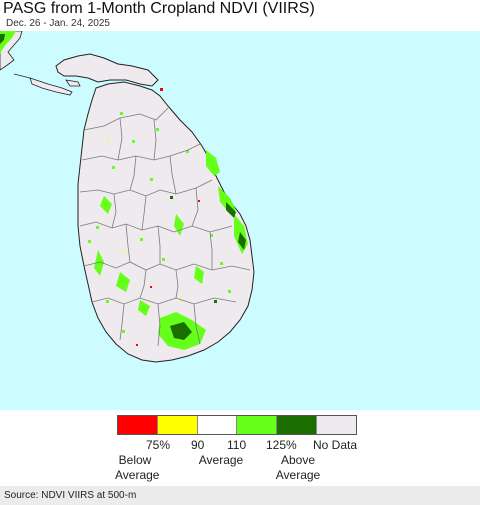 The image size is (480, 505). What do you see at coordinates (198, 445) in the screenshot?
I see `legend-tick-90: 90` at bounding box center [198, 445].